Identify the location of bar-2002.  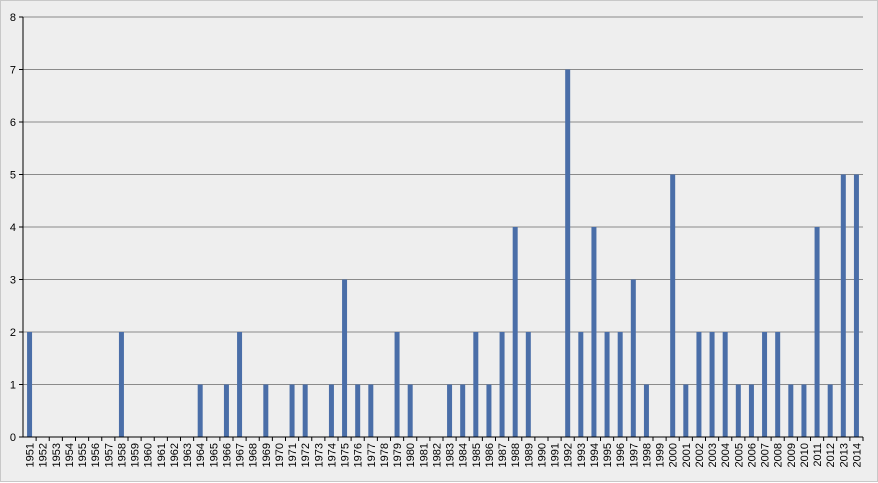
(699, 384).